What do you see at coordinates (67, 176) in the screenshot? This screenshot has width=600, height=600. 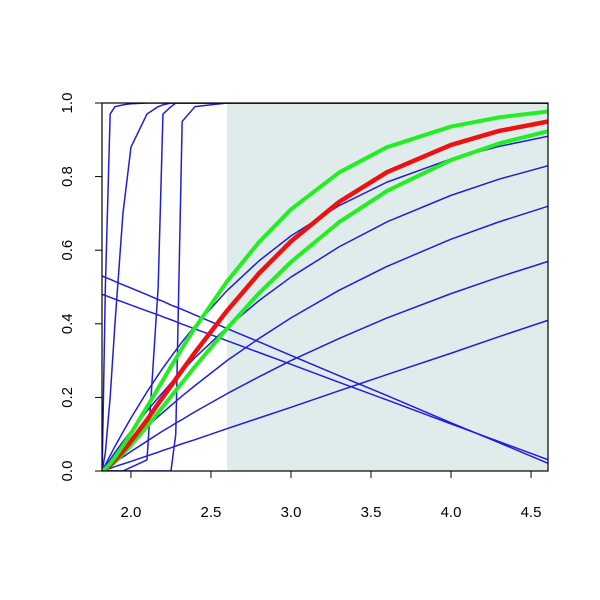 I see `y-tick-label: 0.8` at bounding box center [67, 176].